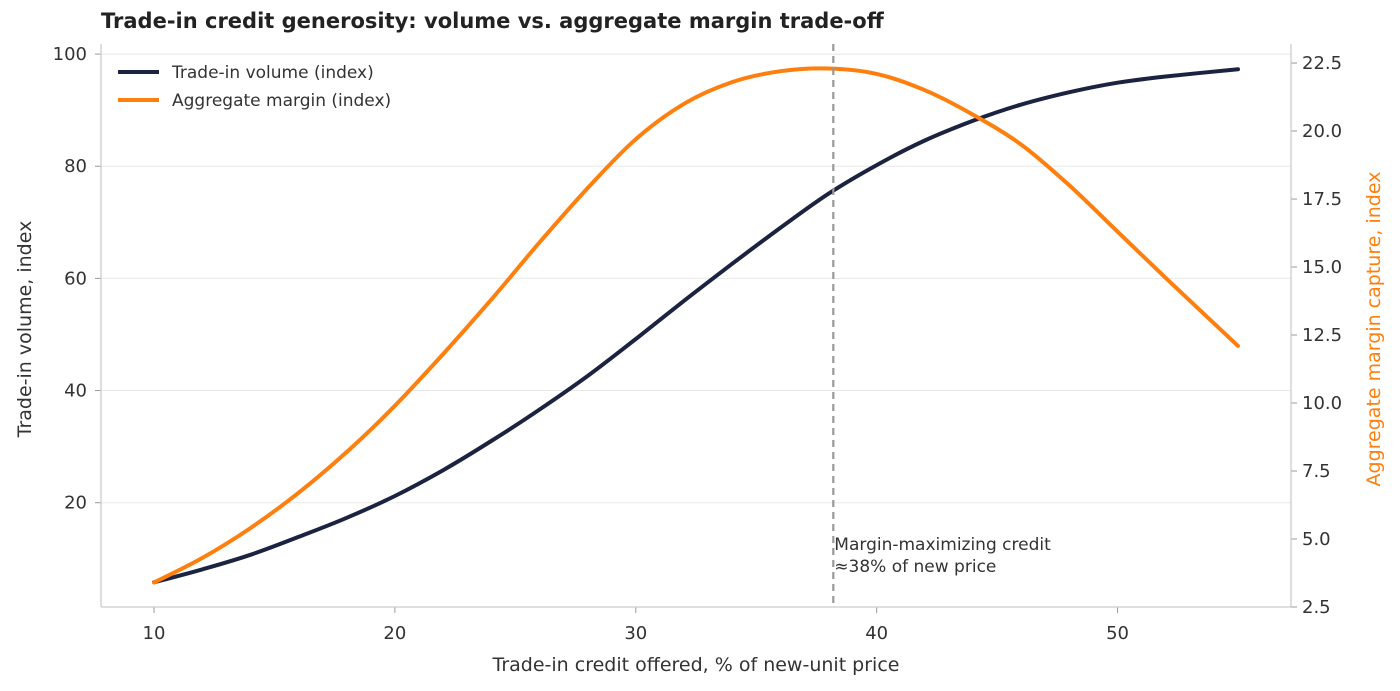  I want to click on y2-tick-label: 15.0, so click(1322, 267).